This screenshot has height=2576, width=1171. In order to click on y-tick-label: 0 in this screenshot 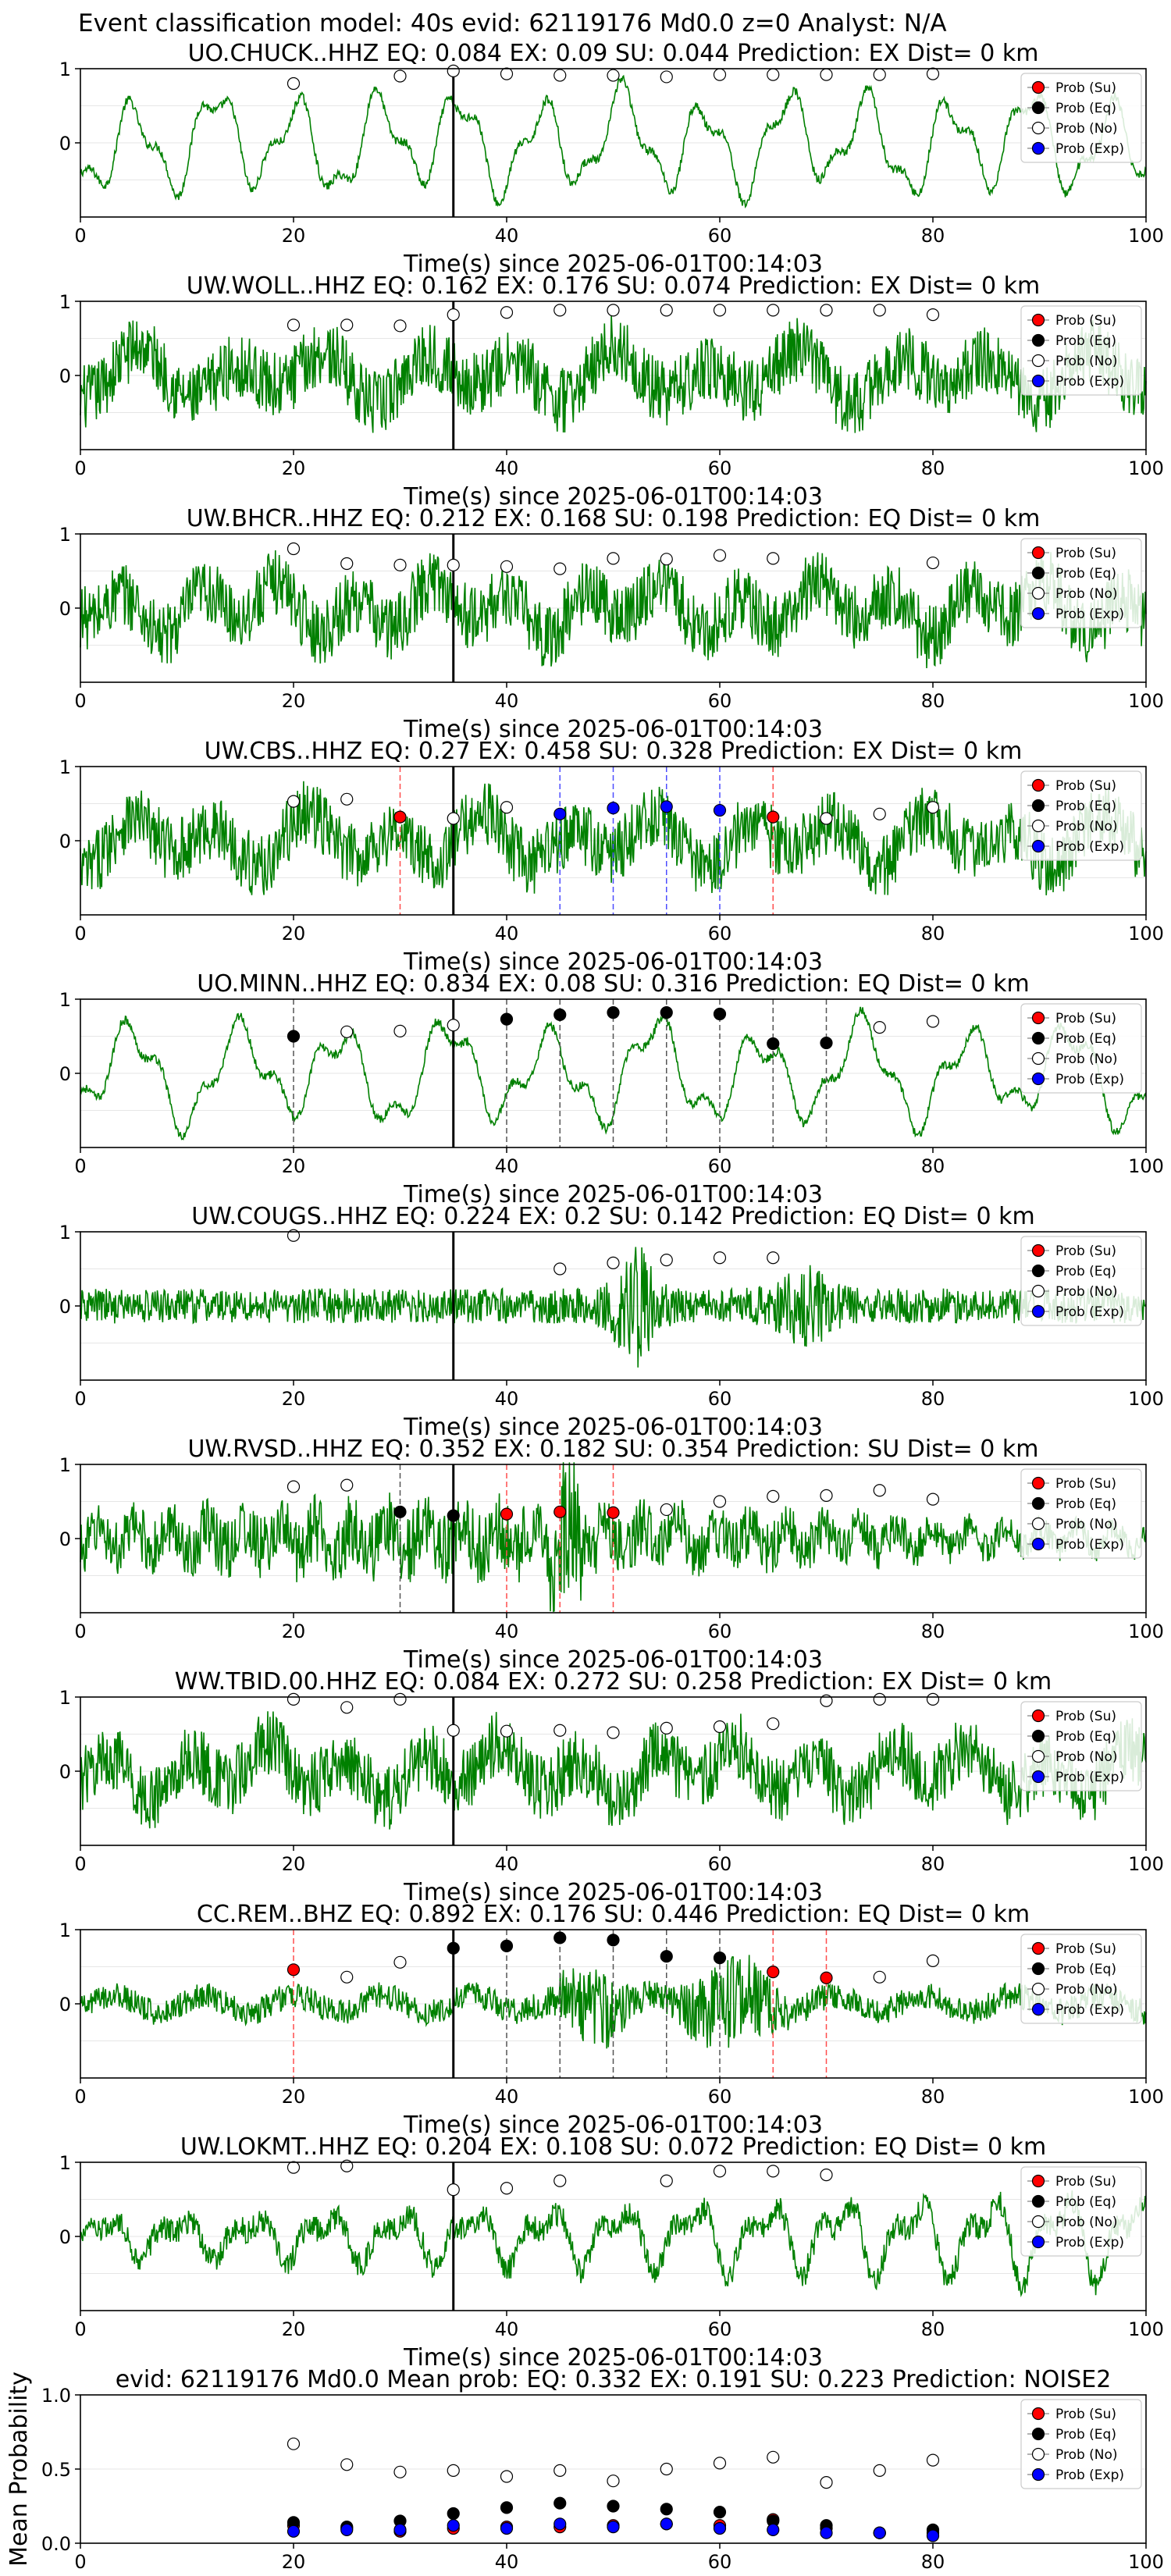, I will do `click(65, 1307)`.